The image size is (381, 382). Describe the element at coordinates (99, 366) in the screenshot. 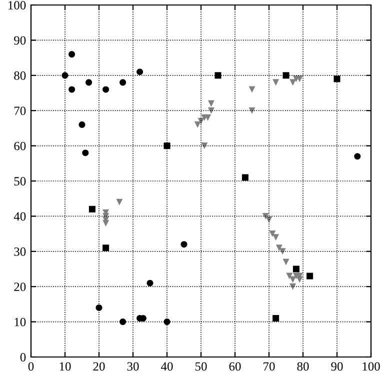

I see `x-tick-label: 20` at that location.